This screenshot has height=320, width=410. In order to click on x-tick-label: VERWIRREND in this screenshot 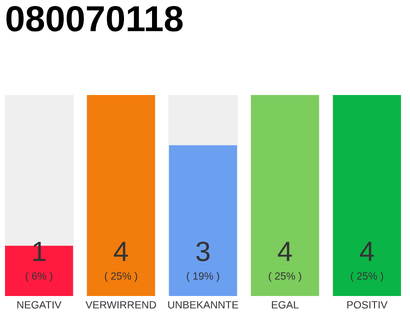, I will do `click(121, 304)`.